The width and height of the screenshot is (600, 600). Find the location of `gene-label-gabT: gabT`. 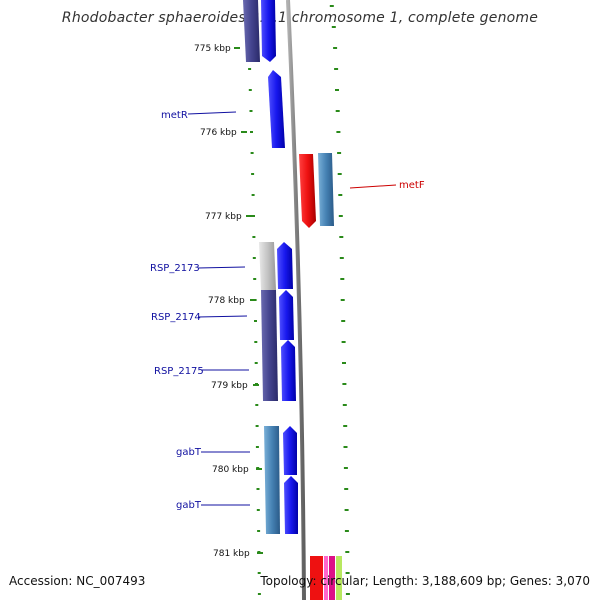

gene-label-gabT: gabT is located at coordinates (189, 452).